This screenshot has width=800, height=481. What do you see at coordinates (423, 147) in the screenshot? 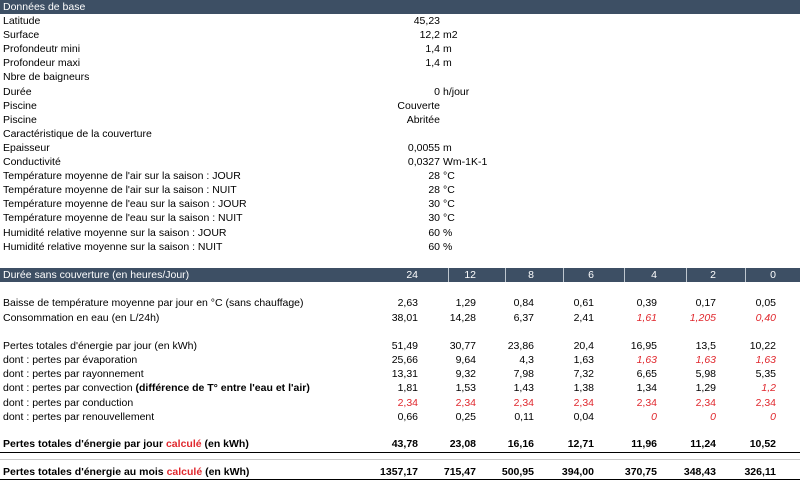
I see `base-data-value: 0,0055` at bounding box center [423, 147].